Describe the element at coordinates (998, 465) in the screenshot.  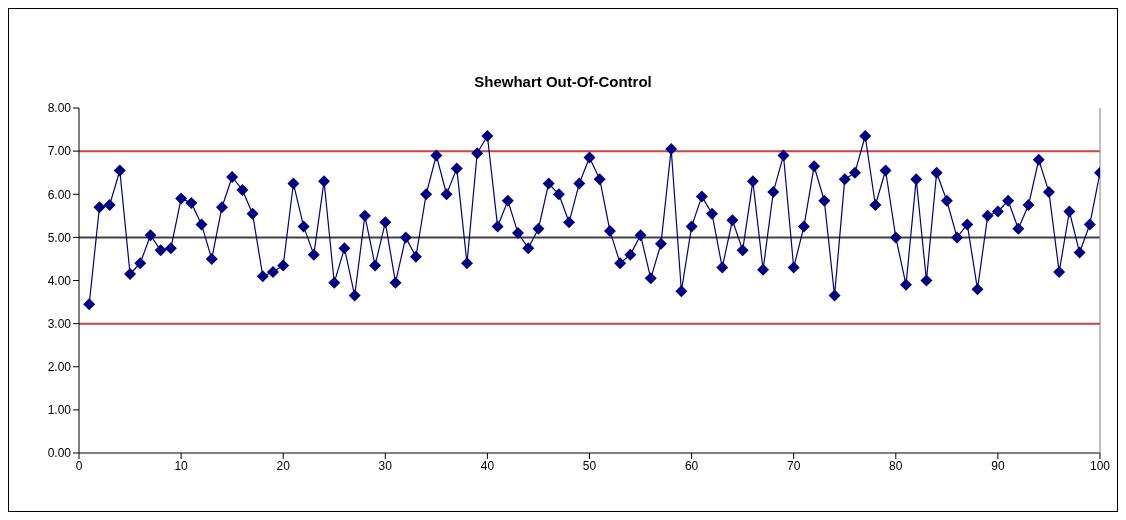
I see `x-tick-label: 90` at that location.